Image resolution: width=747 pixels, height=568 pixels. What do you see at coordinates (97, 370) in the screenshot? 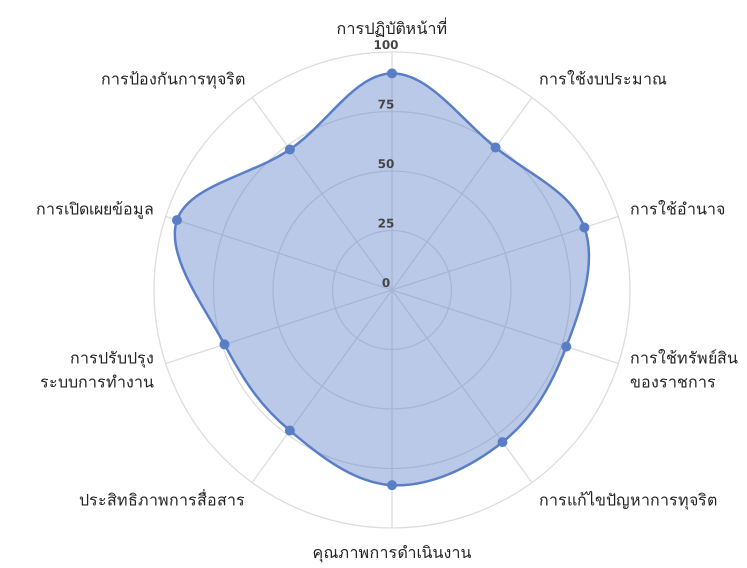
I see `spoke-label: การปรับปรุง ระบบการทำงาน` at bounding box center [97, 370].